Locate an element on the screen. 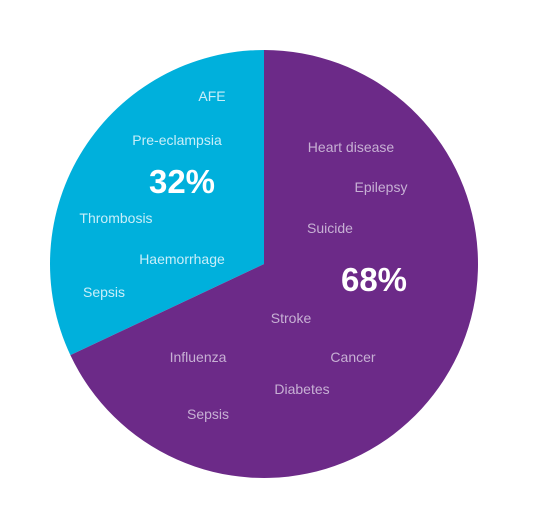  cause-label-epilepsy: Epilepsy is located at coordinates (381, 187).